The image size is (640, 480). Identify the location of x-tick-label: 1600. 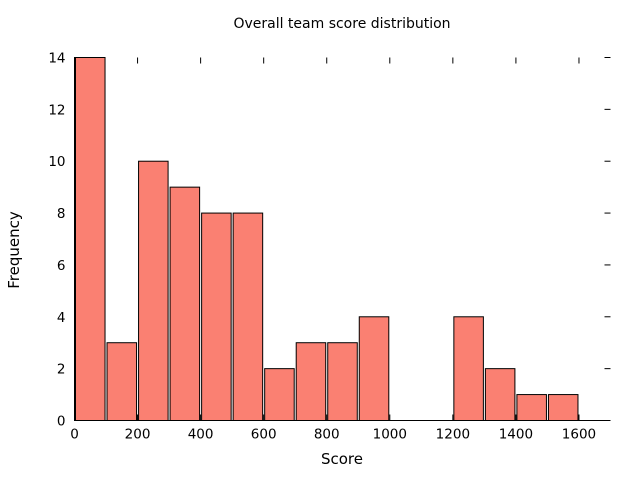
(579, 435).